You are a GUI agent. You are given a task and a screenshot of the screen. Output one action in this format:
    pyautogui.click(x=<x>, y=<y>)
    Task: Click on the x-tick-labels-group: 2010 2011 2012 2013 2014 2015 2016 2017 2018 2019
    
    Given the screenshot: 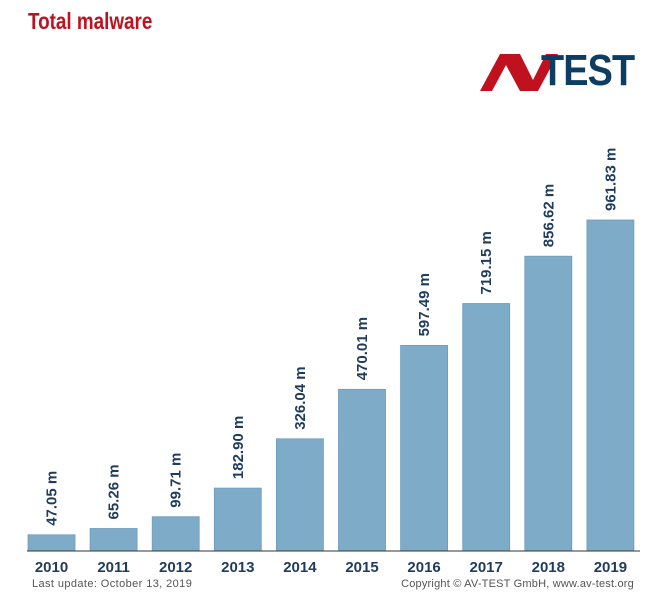 What is the action you would take?
    pyautogui.click(x=331, y=567)
    